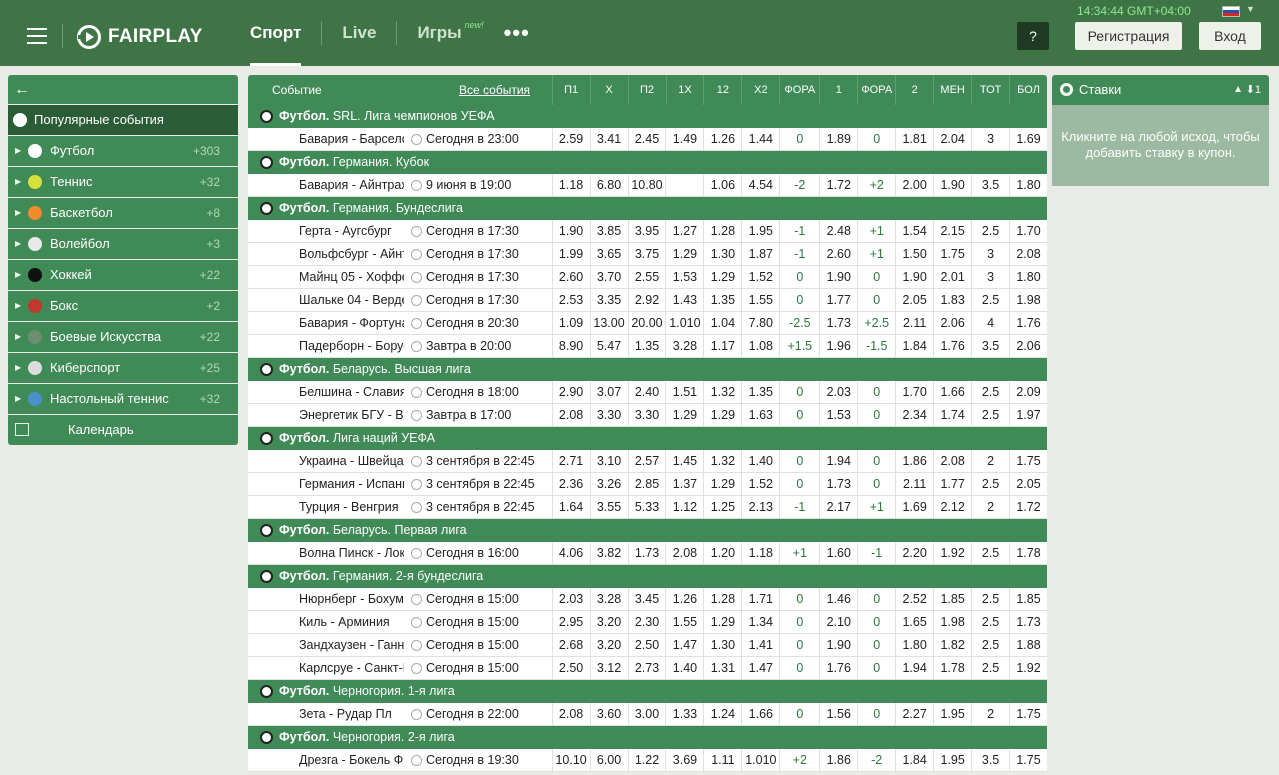  I want to click on odds-cell: 1.26, so click(684, 599).